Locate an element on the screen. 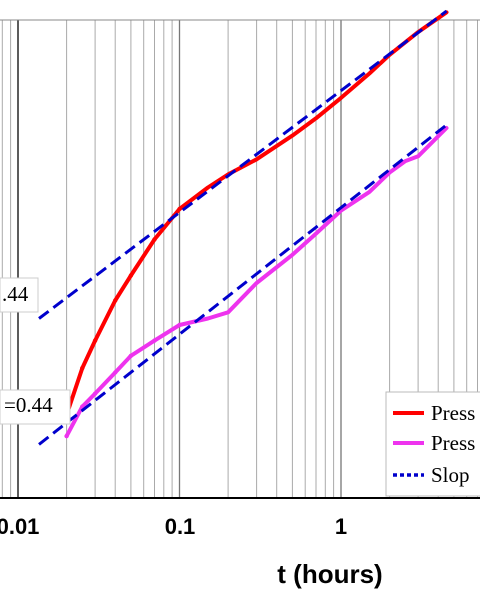 Image resolution: width=480 pixels, height=611 pixels. legend-label-1: Press is located at coordinates (453, 413).